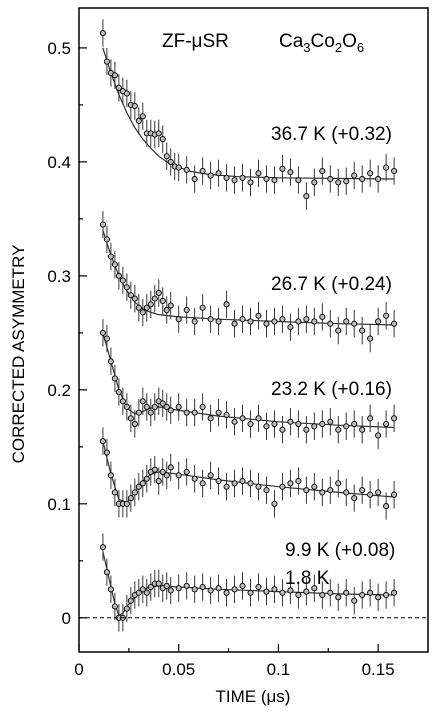 The width and height of the screenshot is (436, 719). What do you see at coordinates (279, 669) in the screenshot?
I see `x-tick-label: 0.1` at bounding box center [279, 669].